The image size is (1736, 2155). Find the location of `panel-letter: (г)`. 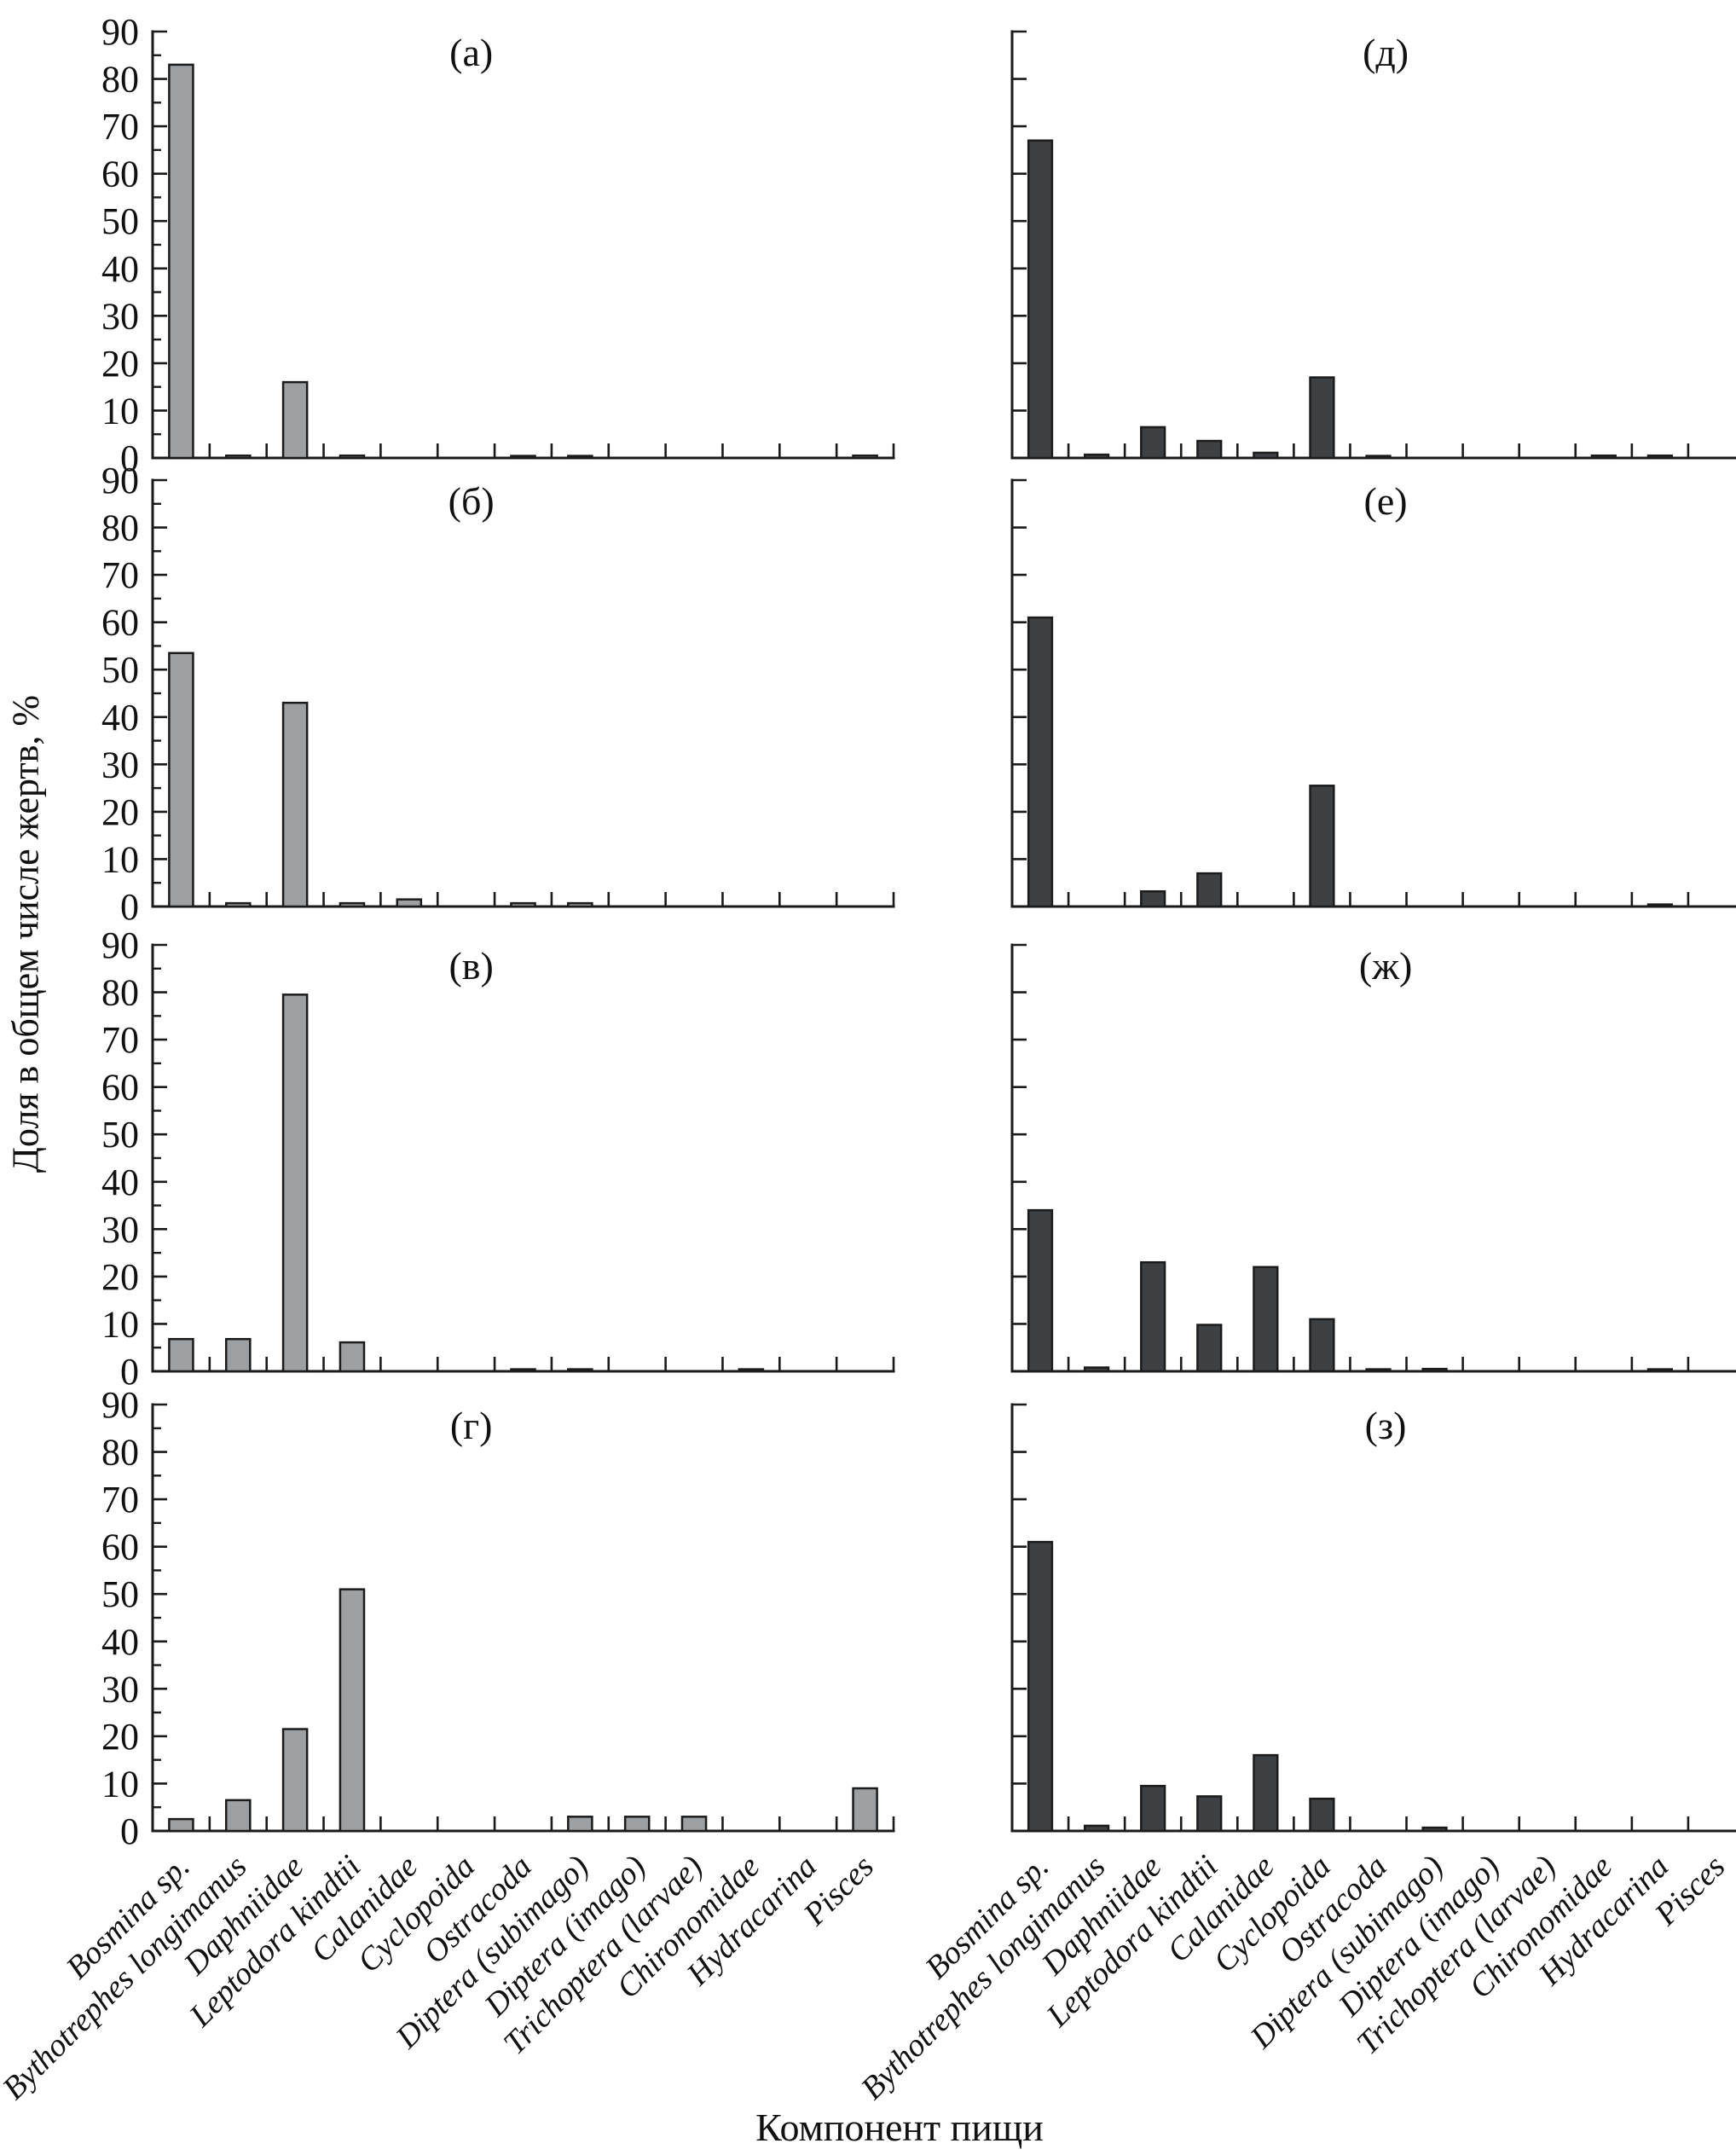

panel-letter: (г) is located at coordinates (471, 1425).